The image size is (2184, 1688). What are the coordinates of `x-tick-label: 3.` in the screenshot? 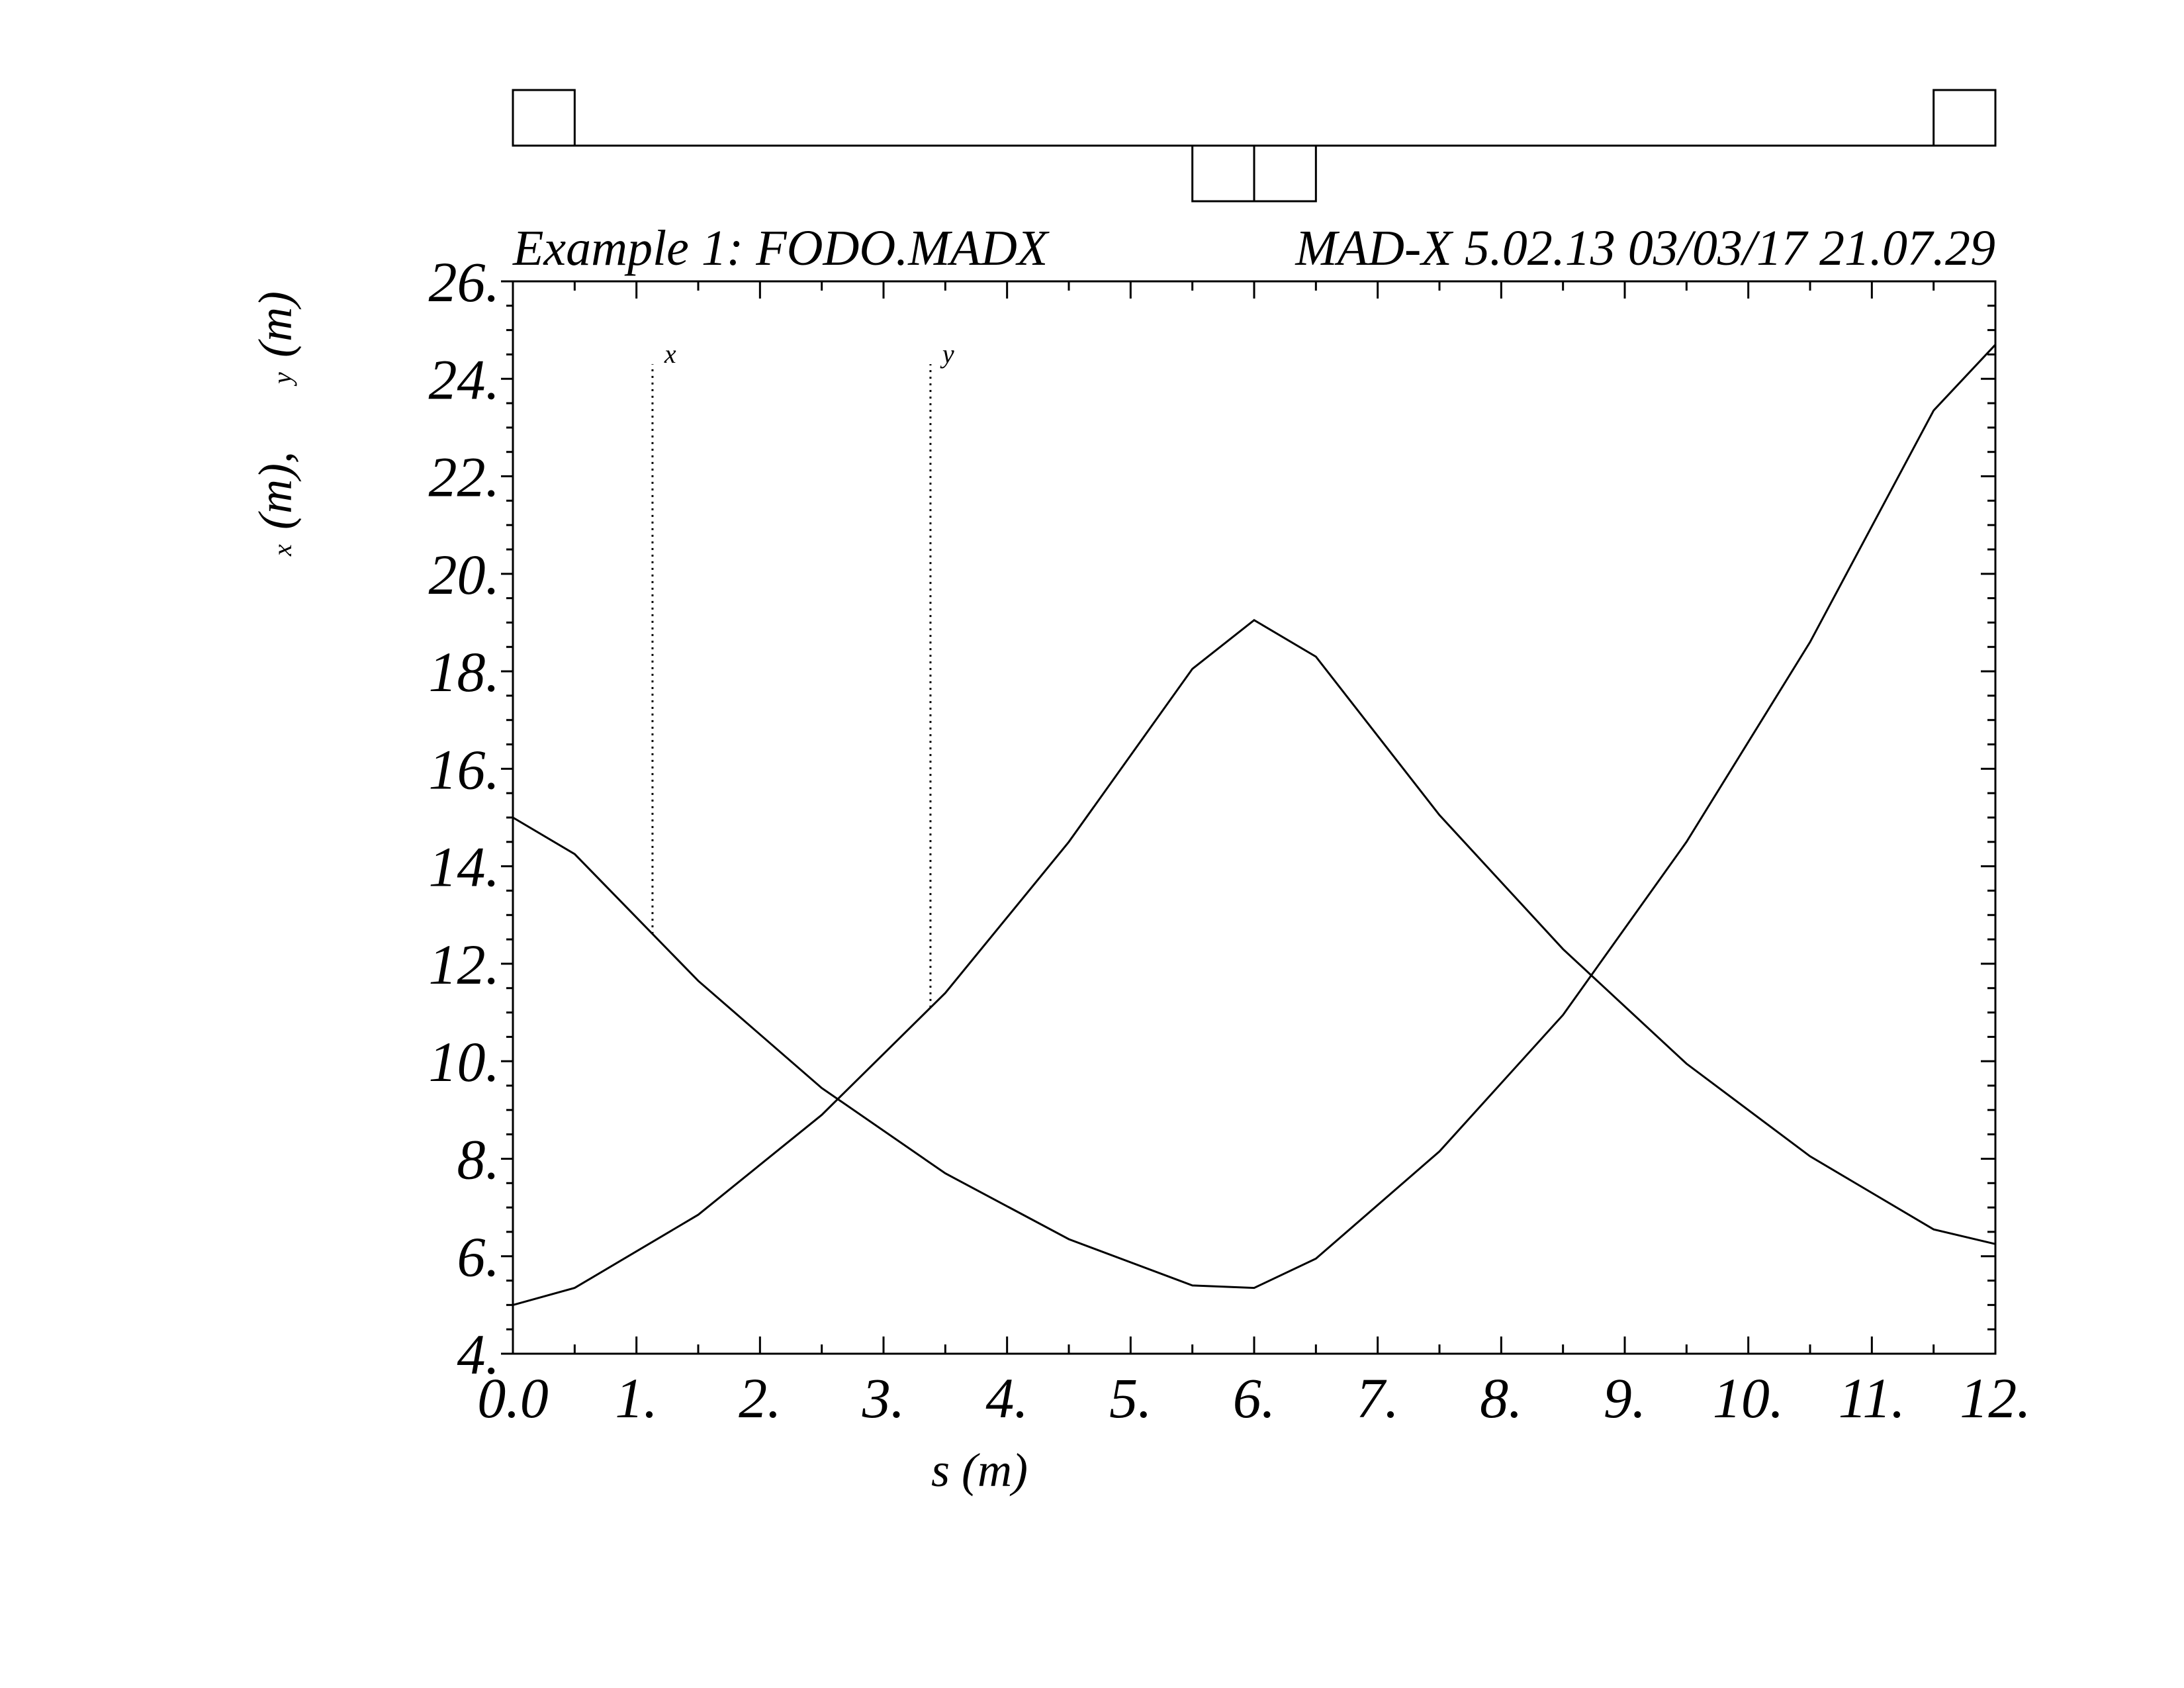 It's located at (883, 1398).